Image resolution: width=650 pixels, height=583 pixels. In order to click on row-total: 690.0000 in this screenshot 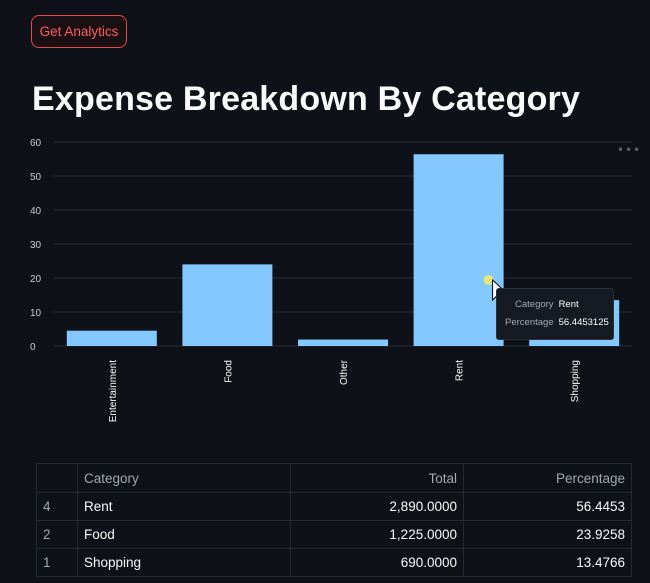, I will do `click(377, 562)`.